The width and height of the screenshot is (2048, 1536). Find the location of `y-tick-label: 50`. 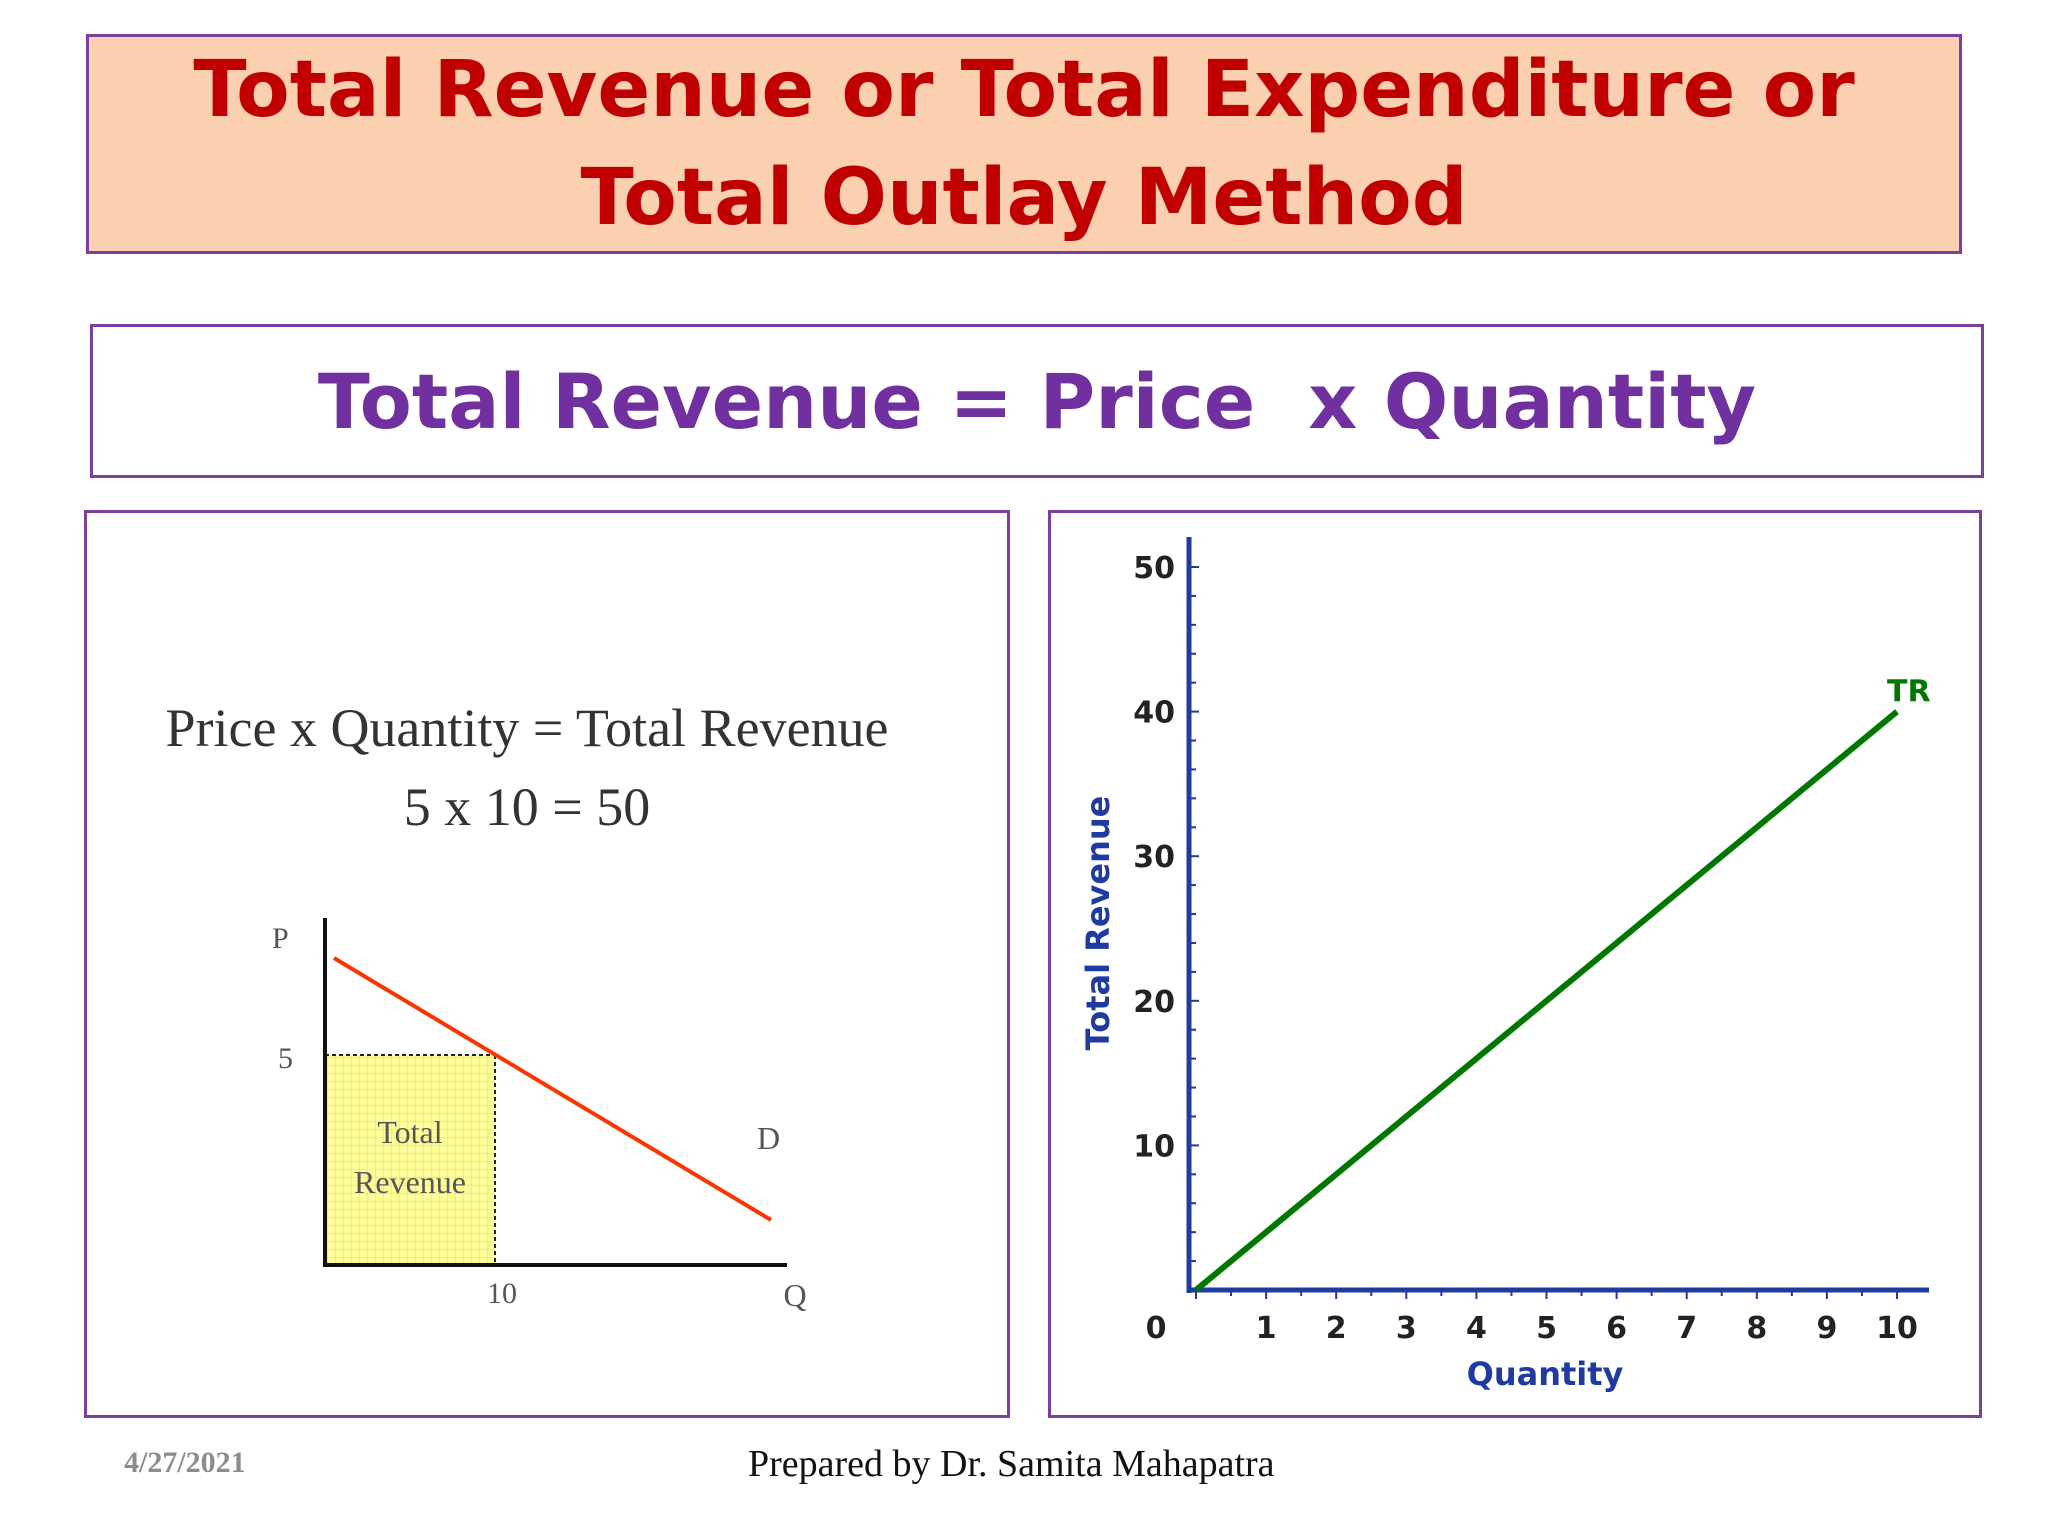

y-tick-label: 50 is located at coordinates (1154, 568).